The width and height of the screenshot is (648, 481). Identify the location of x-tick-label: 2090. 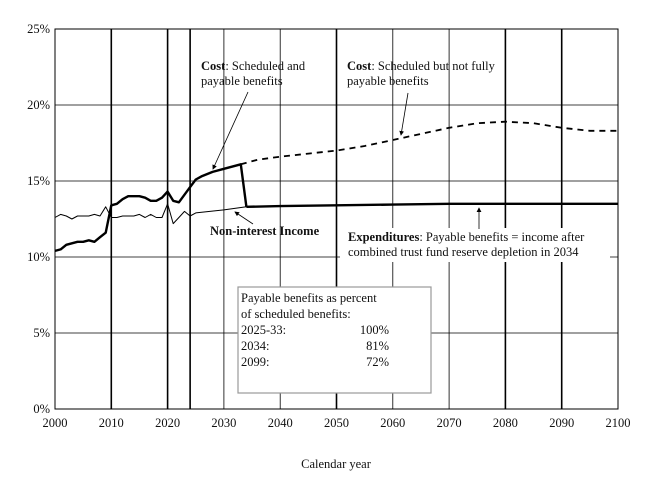
(561, 423).